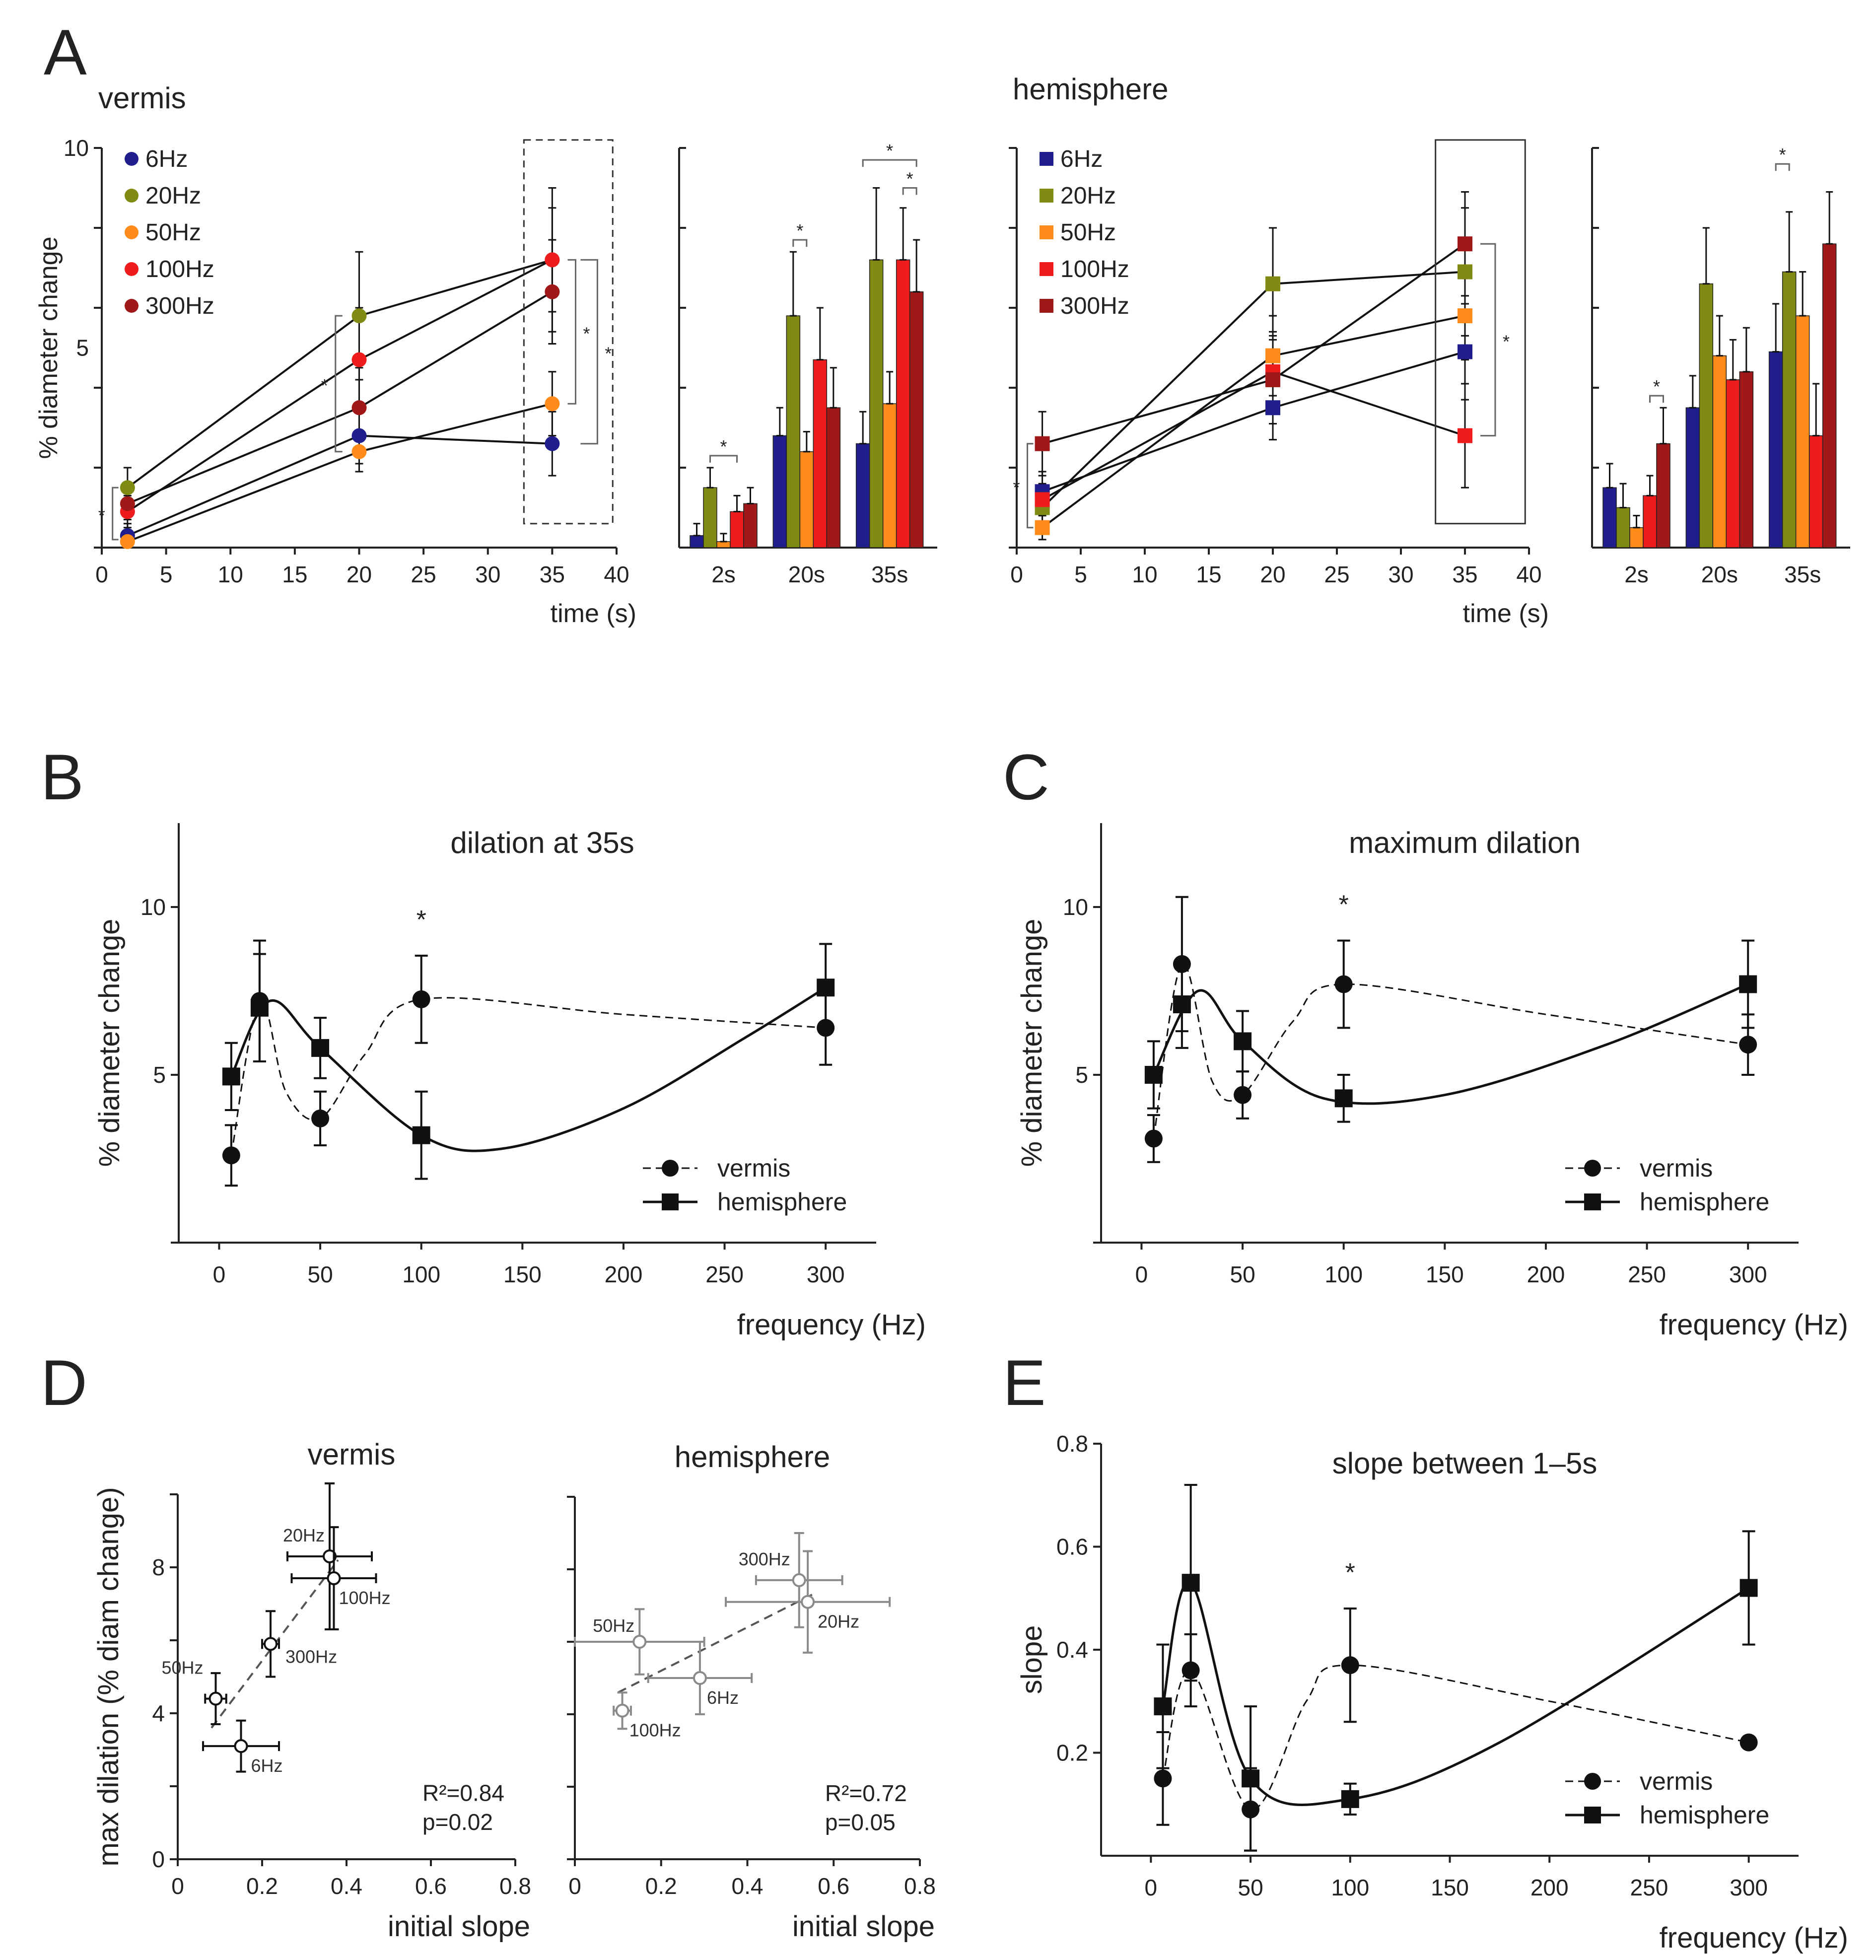 The height and width of the screenshot is (1960, 1876). I want to click on panel-label-d: D, so click(64, 1382).